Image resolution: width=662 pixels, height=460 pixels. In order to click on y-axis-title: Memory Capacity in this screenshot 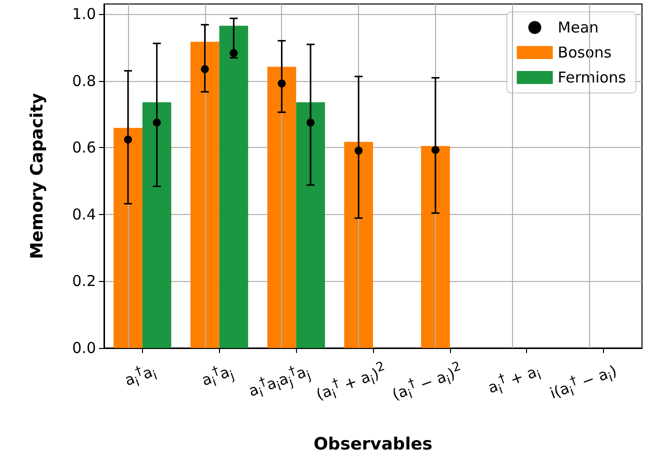, I will do `click(38, 176)`.